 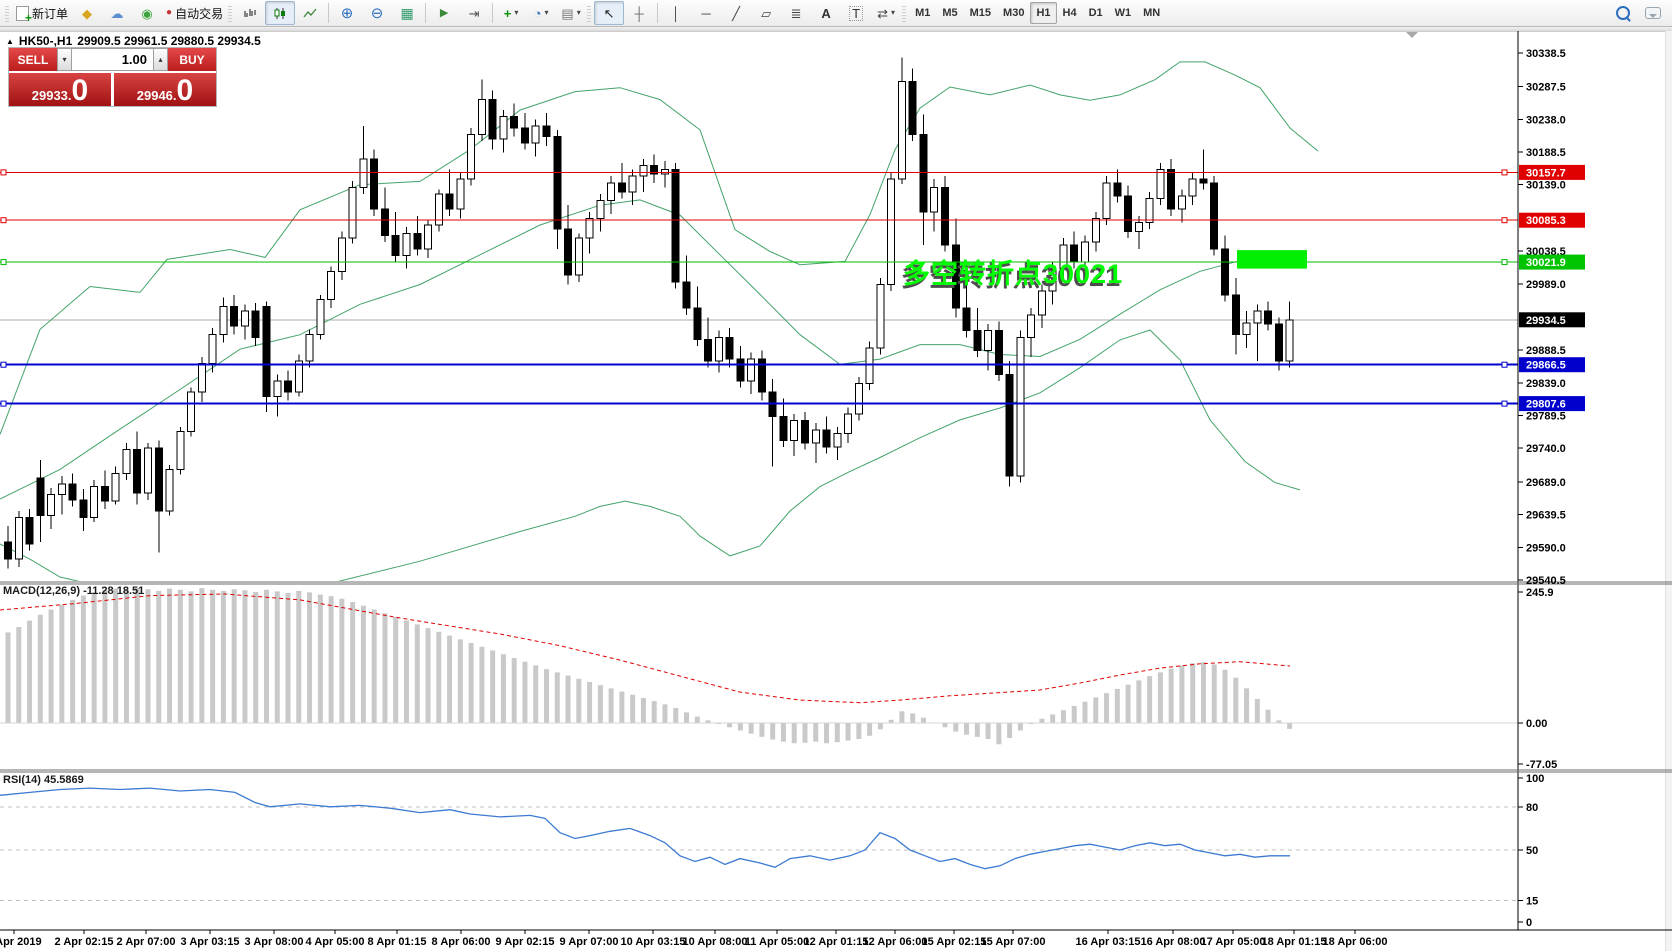 I want to click on periods-button: ◔ ▾, so click(x=541, y=13).